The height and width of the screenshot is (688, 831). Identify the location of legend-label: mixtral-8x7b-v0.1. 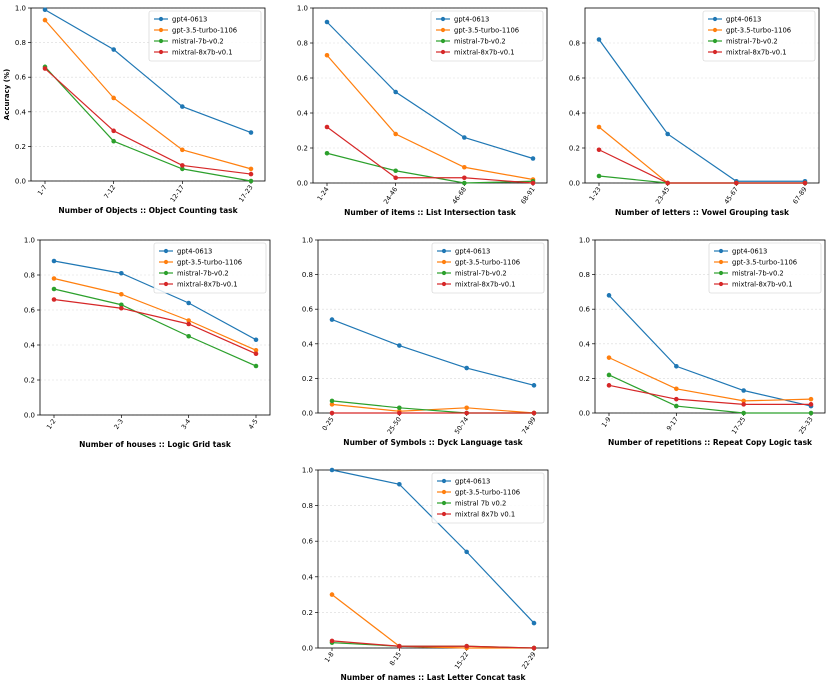
(207, 285).